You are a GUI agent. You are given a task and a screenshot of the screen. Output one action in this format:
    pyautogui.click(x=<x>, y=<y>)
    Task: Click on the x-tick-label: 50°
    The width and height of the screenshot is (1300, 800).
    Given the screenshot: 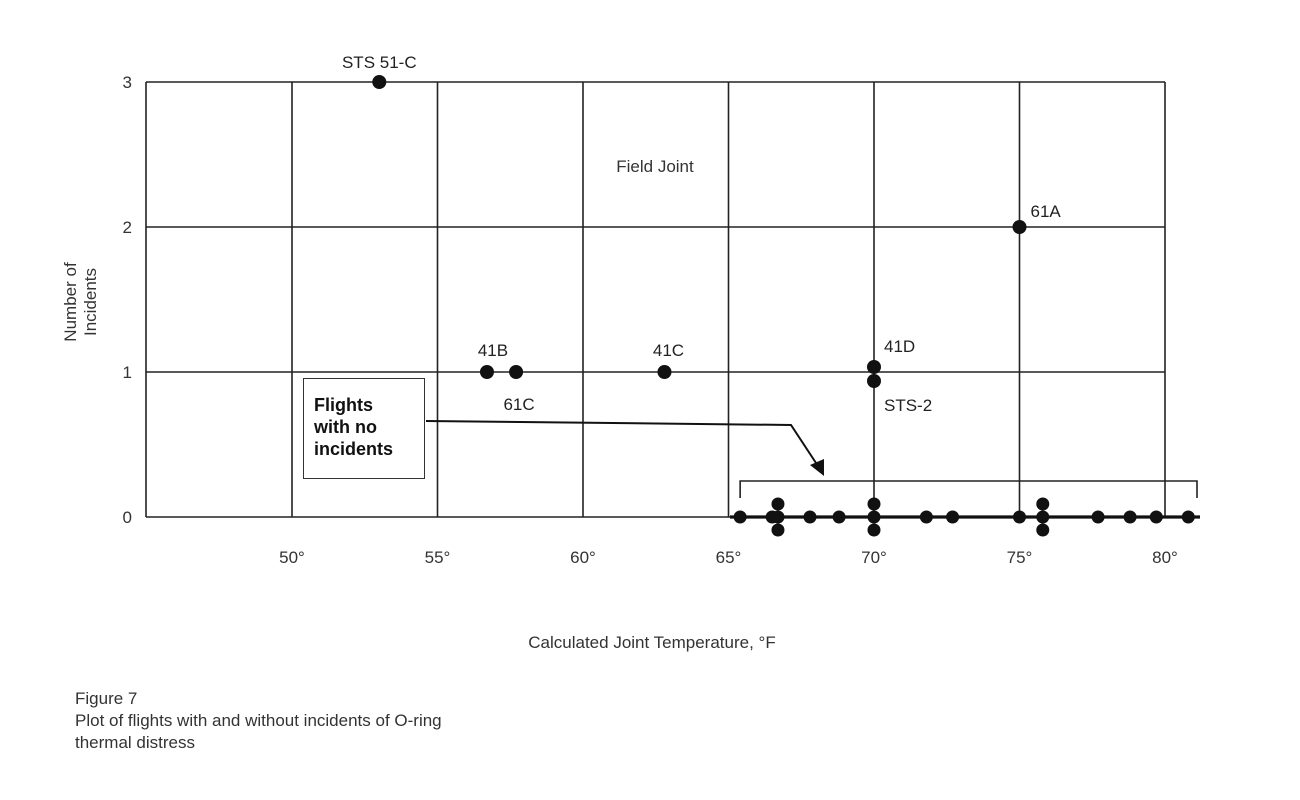 What is the action you would take?
    pyautogui.click(x=292, y=557)
    